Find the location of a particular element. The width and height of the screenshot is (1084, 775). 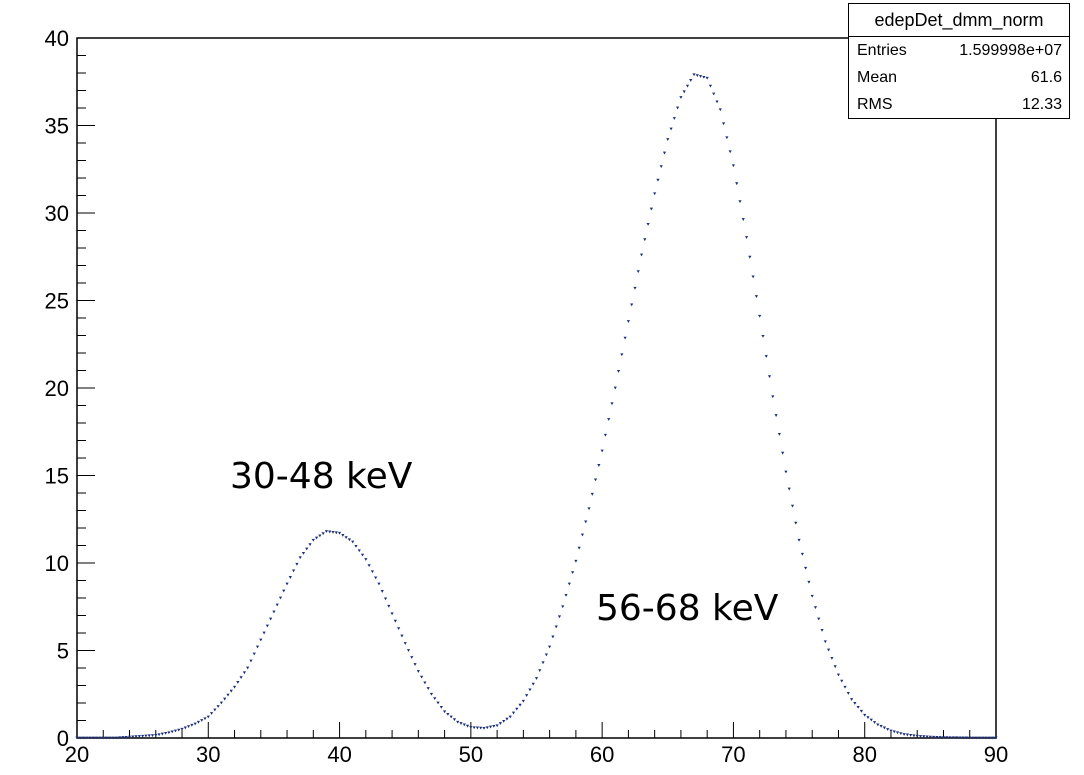

stats-value-rms: 12.33 is located at coordinates (1041, 104).